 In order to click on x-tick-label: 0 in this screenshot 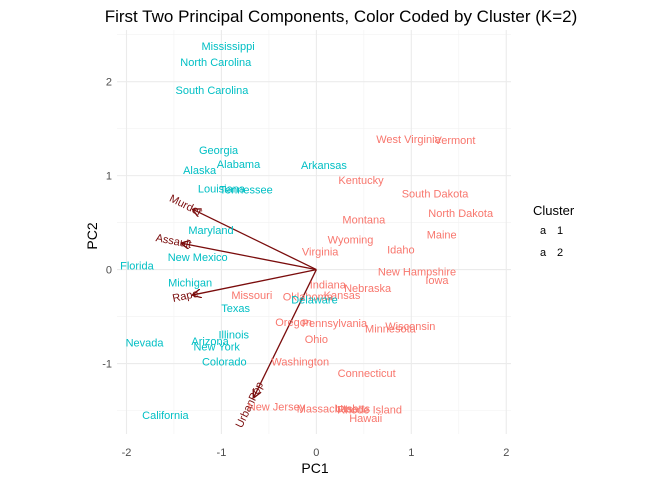, I will do `click(316, 453)`.